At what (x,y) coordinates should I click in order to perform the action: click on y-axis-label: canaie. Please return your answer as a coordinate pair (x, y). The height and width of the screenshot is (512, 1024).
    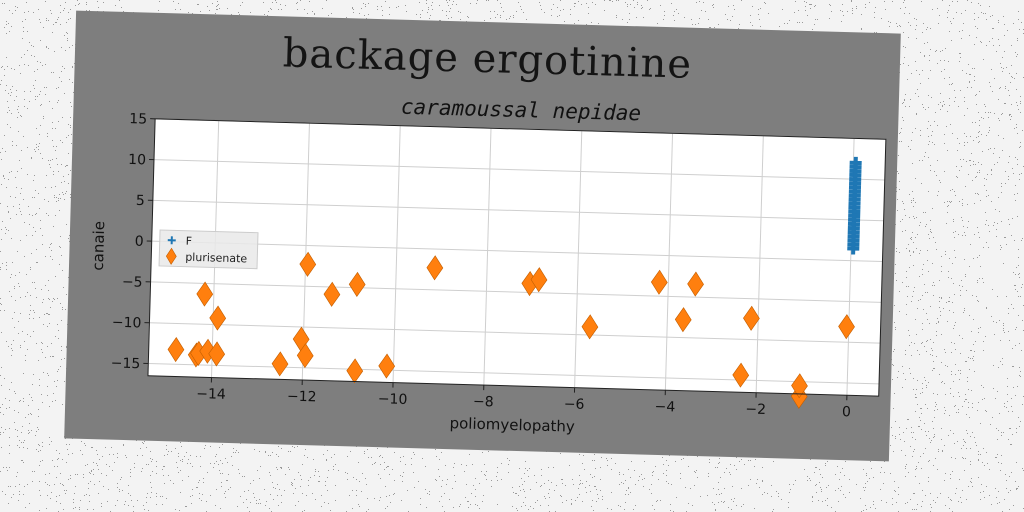
    Looking at the image, I should click on (98, 246).